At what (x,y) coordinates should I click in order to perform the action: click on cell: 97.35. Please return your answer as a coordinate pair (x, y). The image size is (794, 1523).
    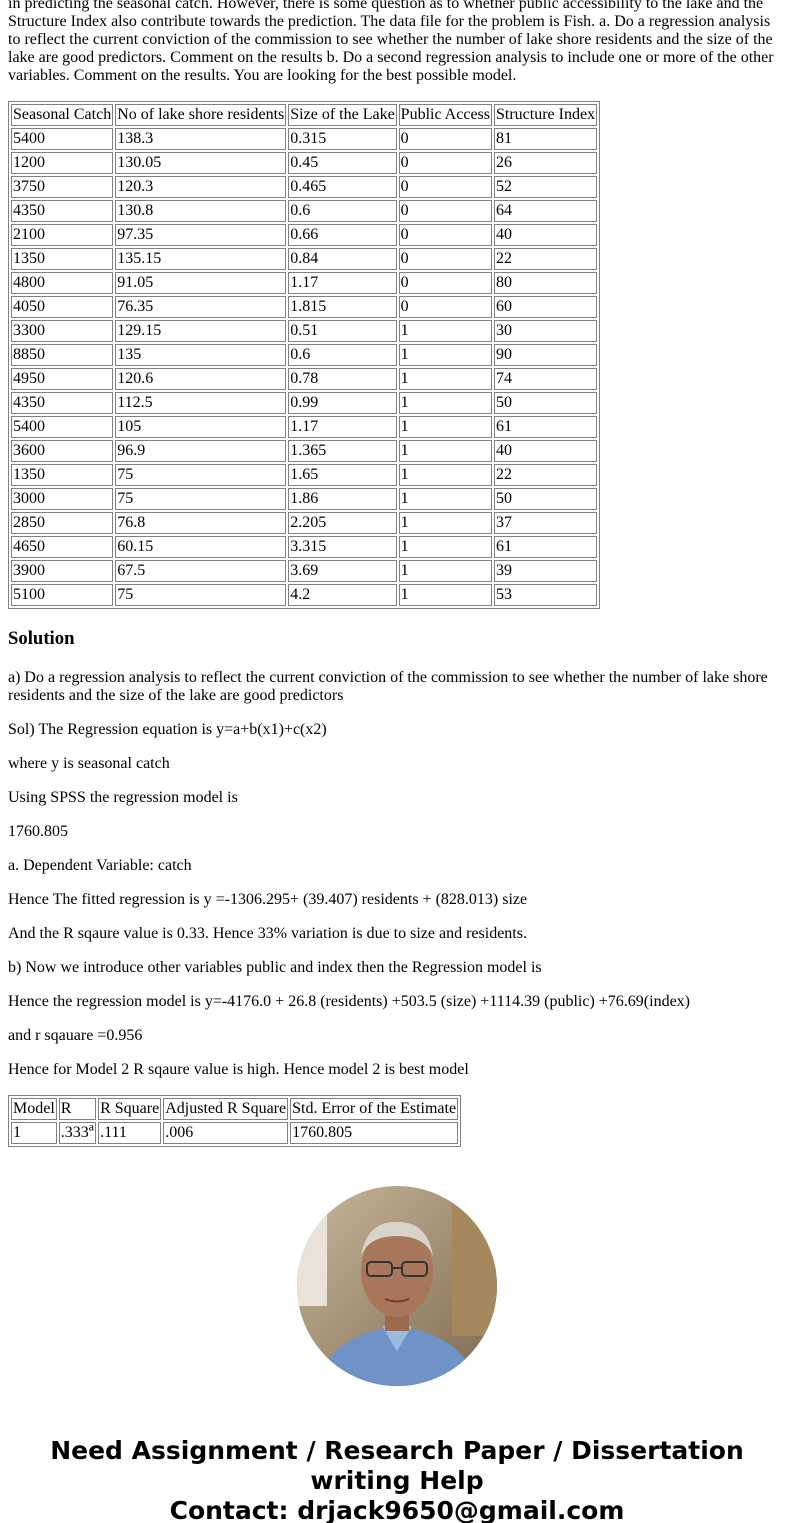
    Looking at the image, I should click on (201, 235).